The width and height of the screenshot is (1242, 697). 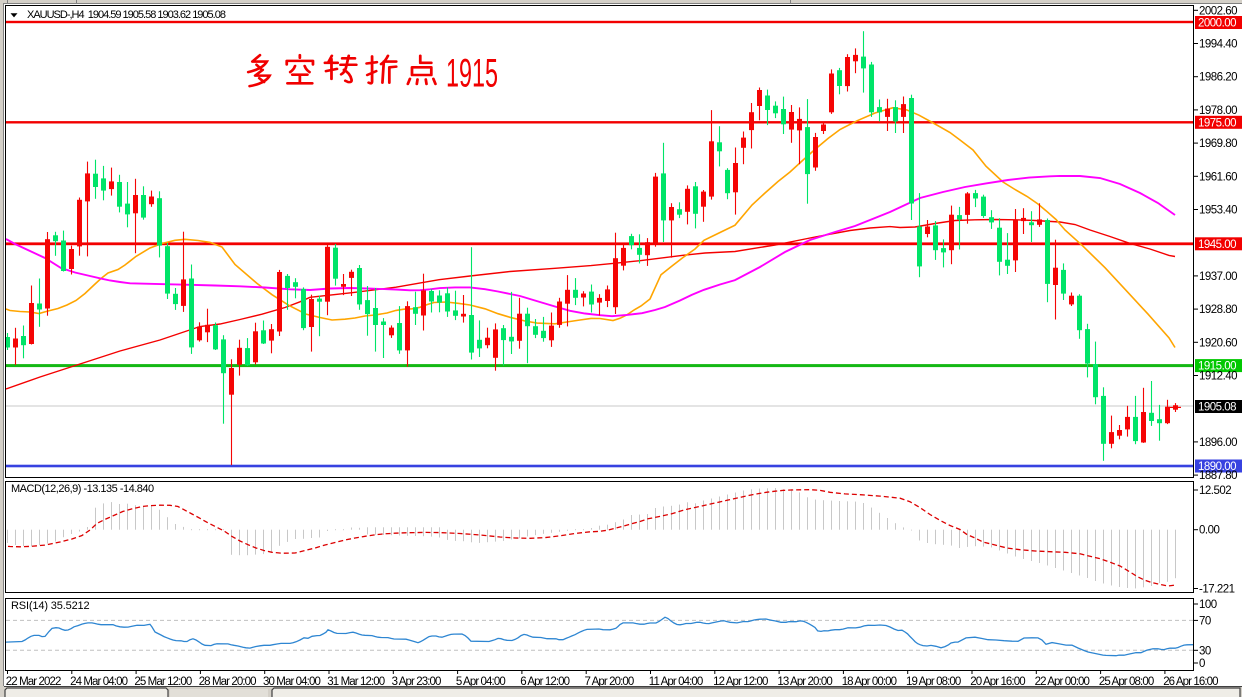 What do you see at coordinates (1218, 377) in the screenshot?
I see `svg-text: 1912.40` at bounding box center [1218, 377].